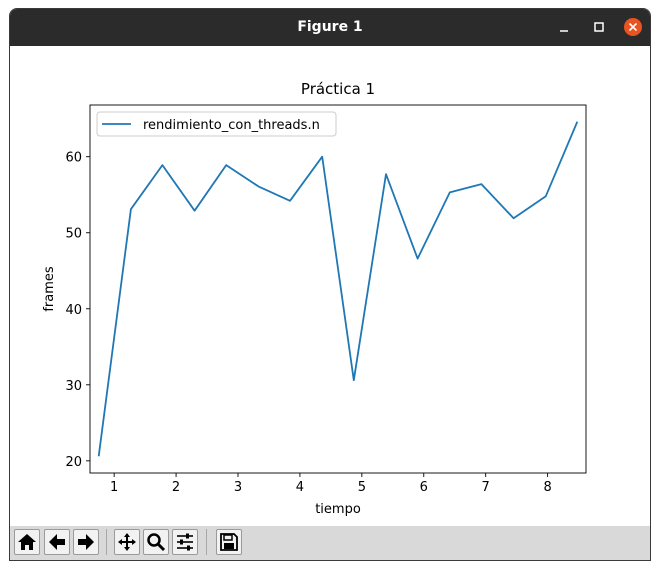 Image resolution: width=660 pixels, height=569 pixels. Describe the element at coordinates (564, 27) in the screenshot. I see `minimize-button` at that location.